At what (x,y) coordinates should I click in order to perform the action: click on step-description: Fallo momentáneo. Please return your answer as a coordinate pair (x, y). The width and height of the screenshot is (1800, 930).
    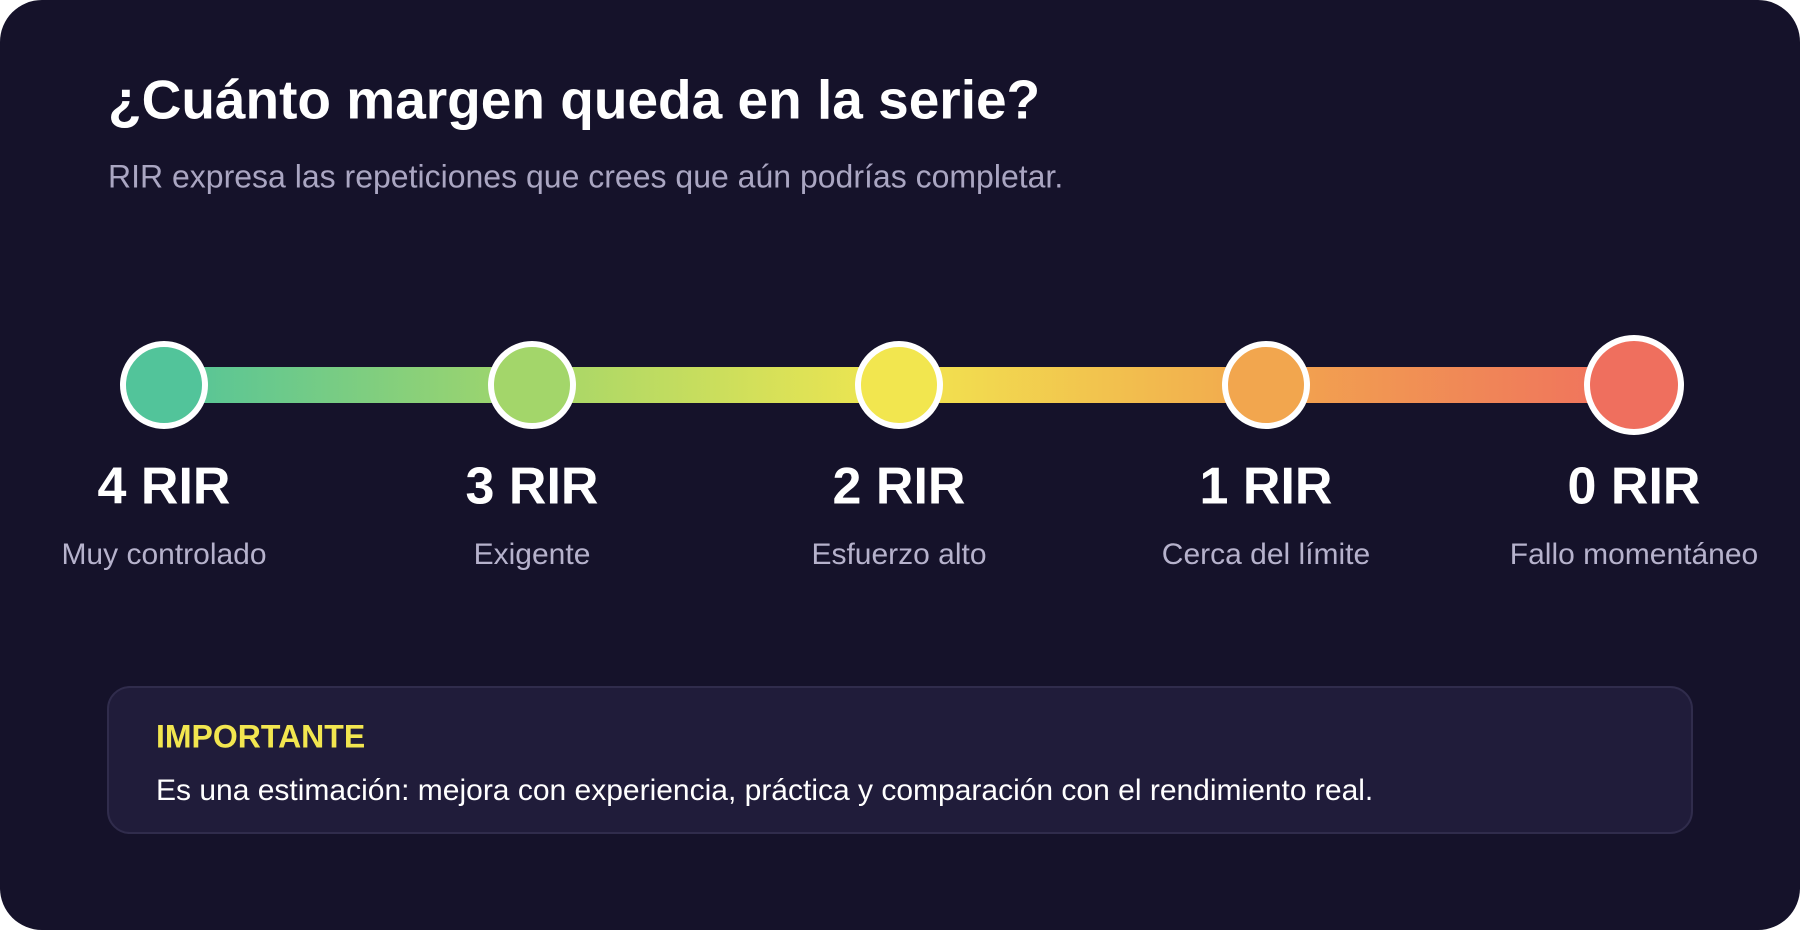
    Looking at the image, I should click on (1634, 554).